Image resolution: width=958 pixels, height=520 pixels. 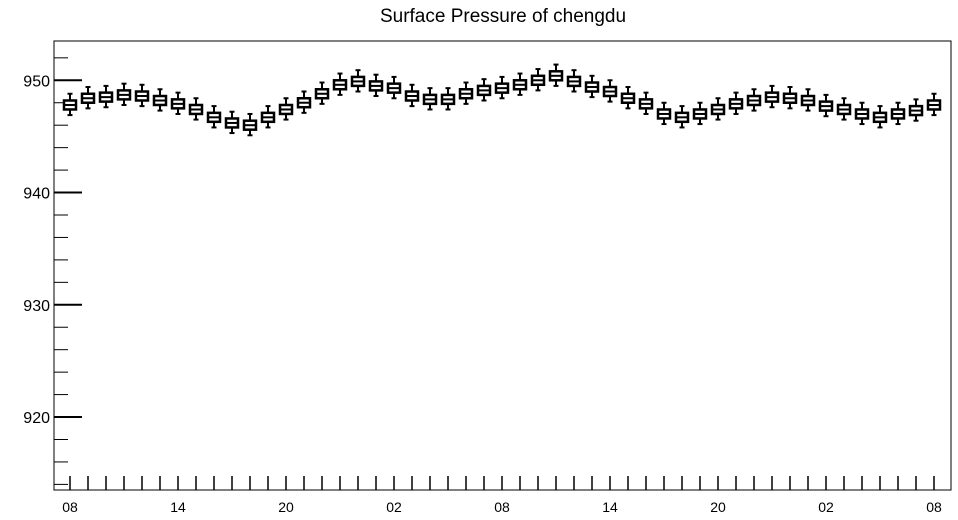 I want to click on y-tick-label: 920, so click(x=36, y=418).